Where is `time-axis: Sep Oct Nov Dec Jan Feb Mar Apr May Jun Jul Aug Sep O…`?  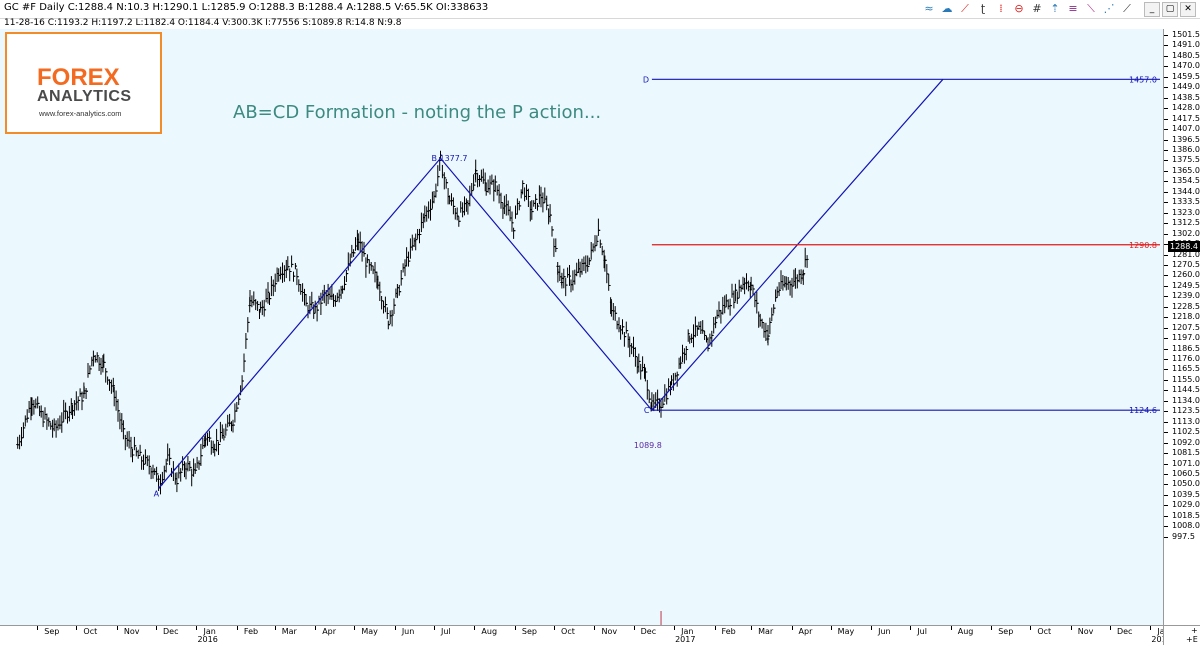 time-axis: Sep Oct Nov Dec Jan Feb Mar Apr May Jun Jul Aug Sep O… is located at coordinates (586, 635).